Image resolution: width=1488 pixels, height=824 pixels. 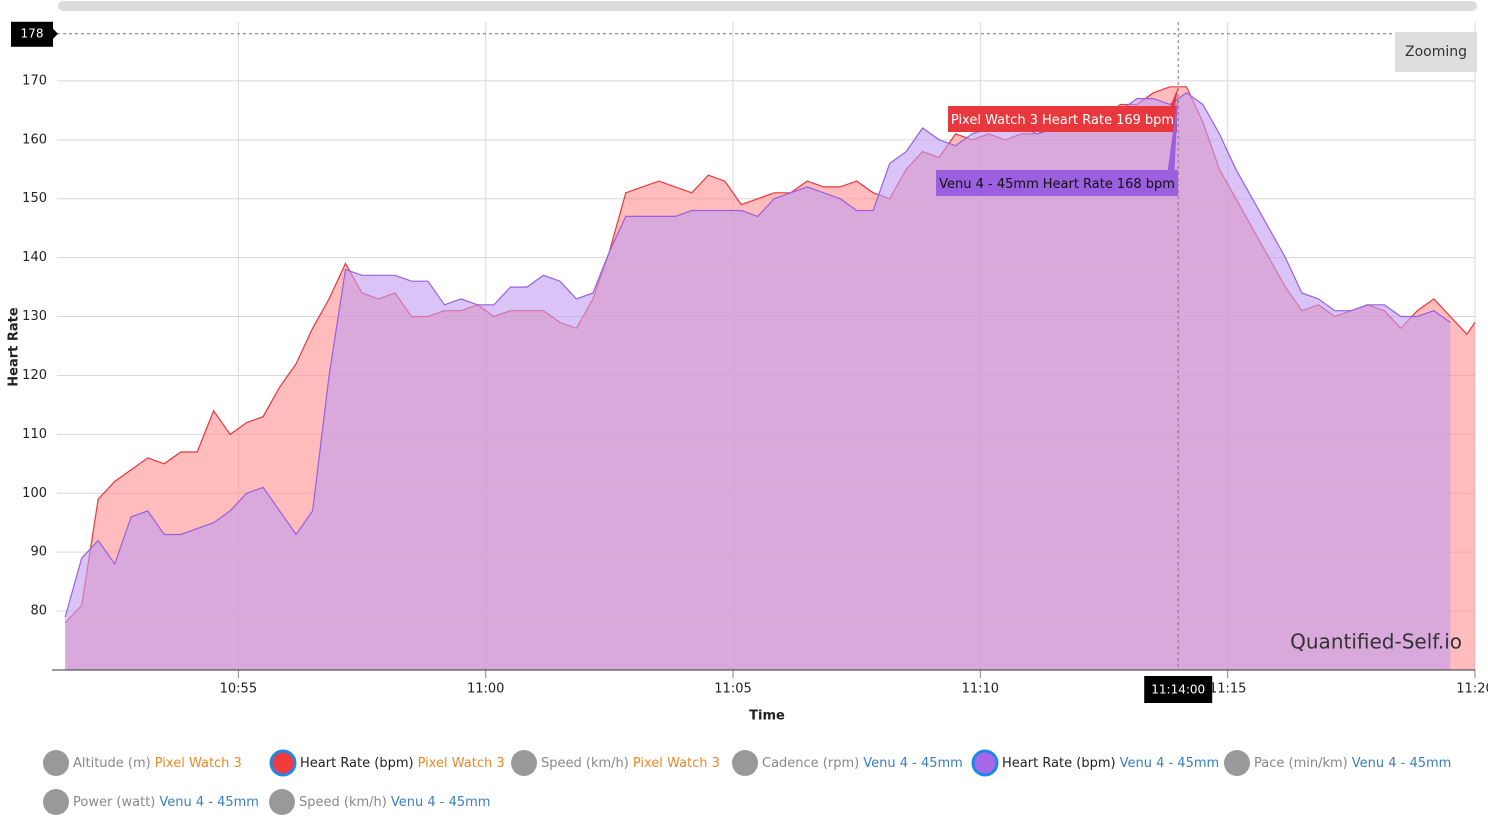 I want to click on toggle-metric: Power (watt), so click(x=114, y=802).